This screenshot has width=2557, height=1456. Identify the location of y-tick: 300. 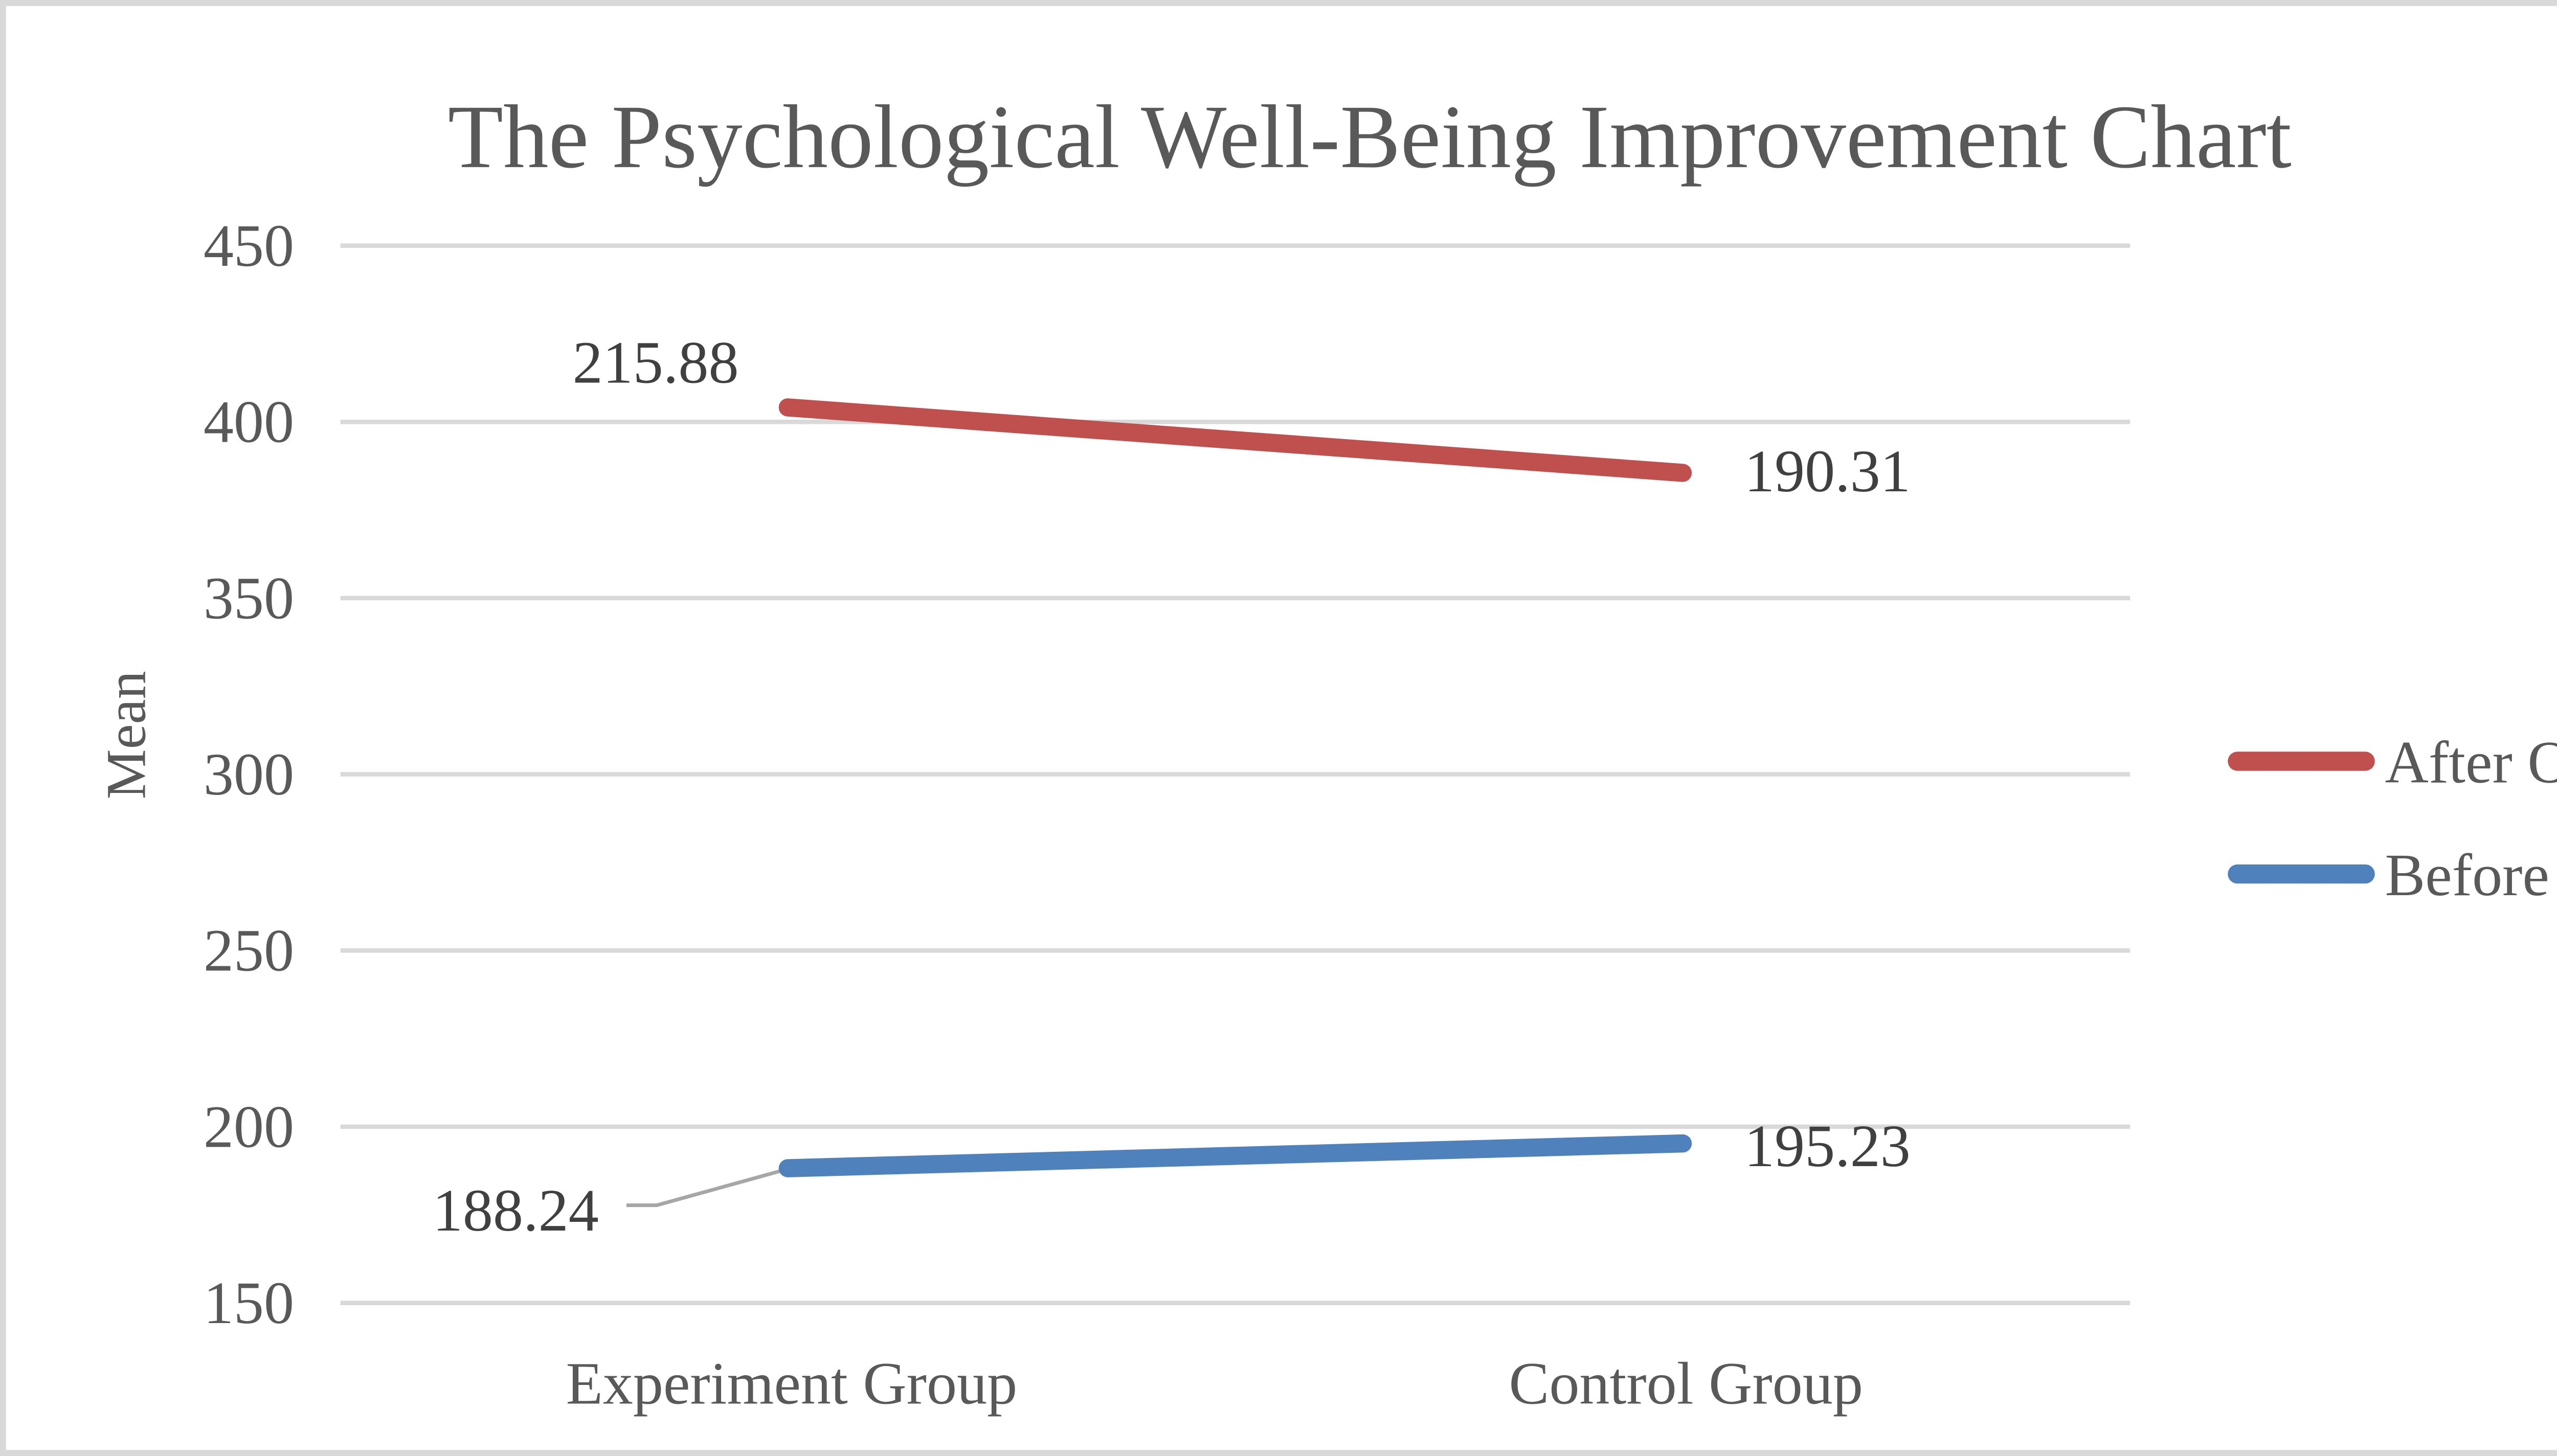
(249, 774).